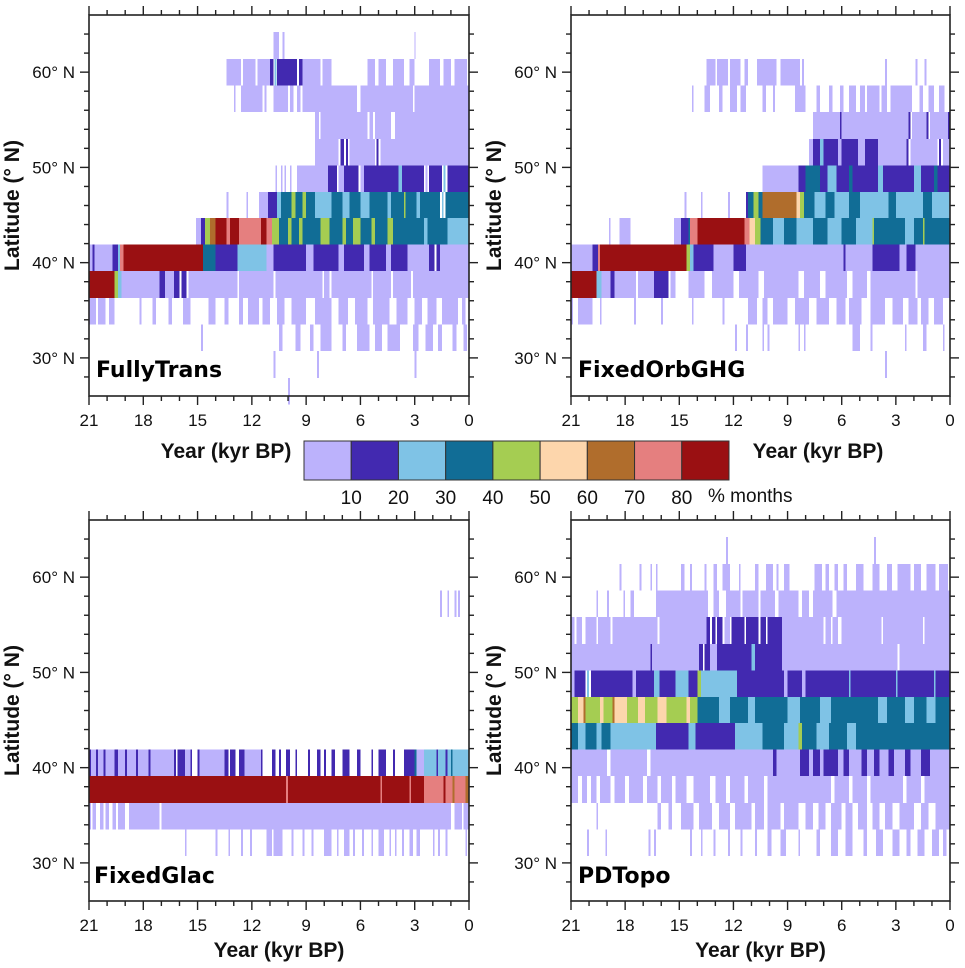 This screenshot has height=968, width=965. I want to click on x-tick-label: 21, so click(571, 420).